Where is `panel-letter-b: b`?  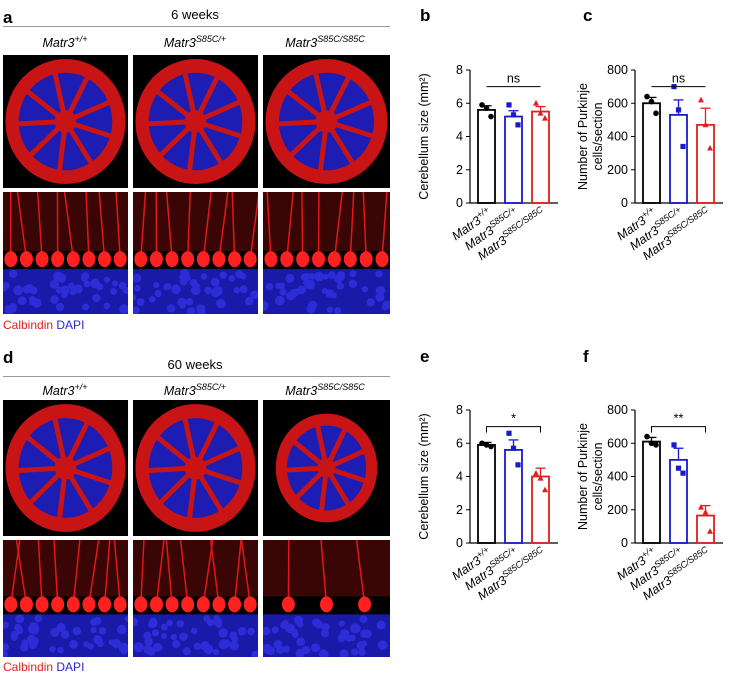 panel-letter-b: b is located at coordinates (425, 15).